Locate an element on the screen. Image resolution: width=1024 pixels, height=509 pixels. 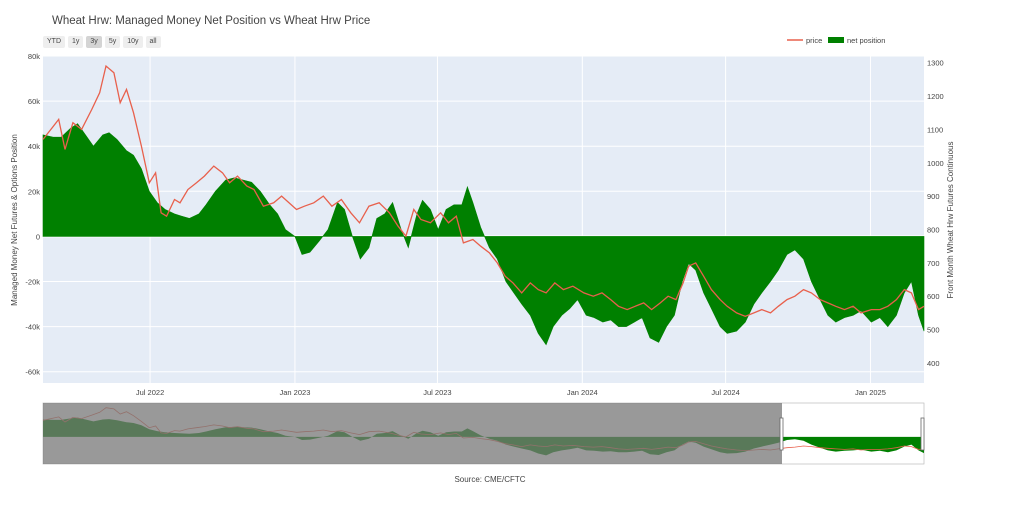
y-left-tick-label: 0 is located at coordinates (38, 236).